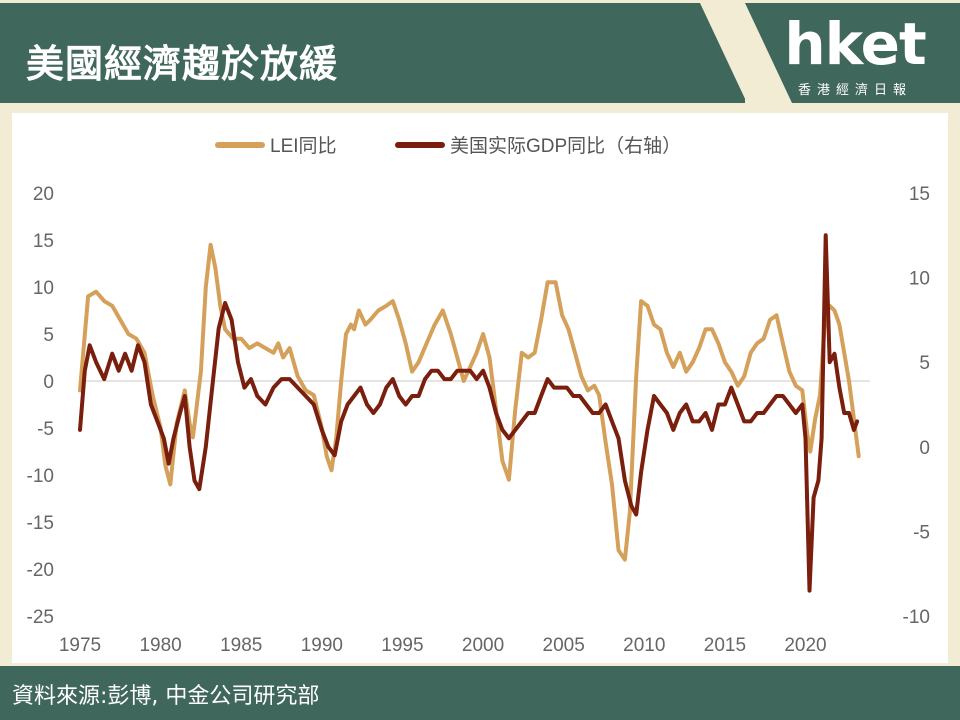 The width and height of the screenshot is (960, 720). I want to click on x-tick-label: 1985, so click(241, 645).